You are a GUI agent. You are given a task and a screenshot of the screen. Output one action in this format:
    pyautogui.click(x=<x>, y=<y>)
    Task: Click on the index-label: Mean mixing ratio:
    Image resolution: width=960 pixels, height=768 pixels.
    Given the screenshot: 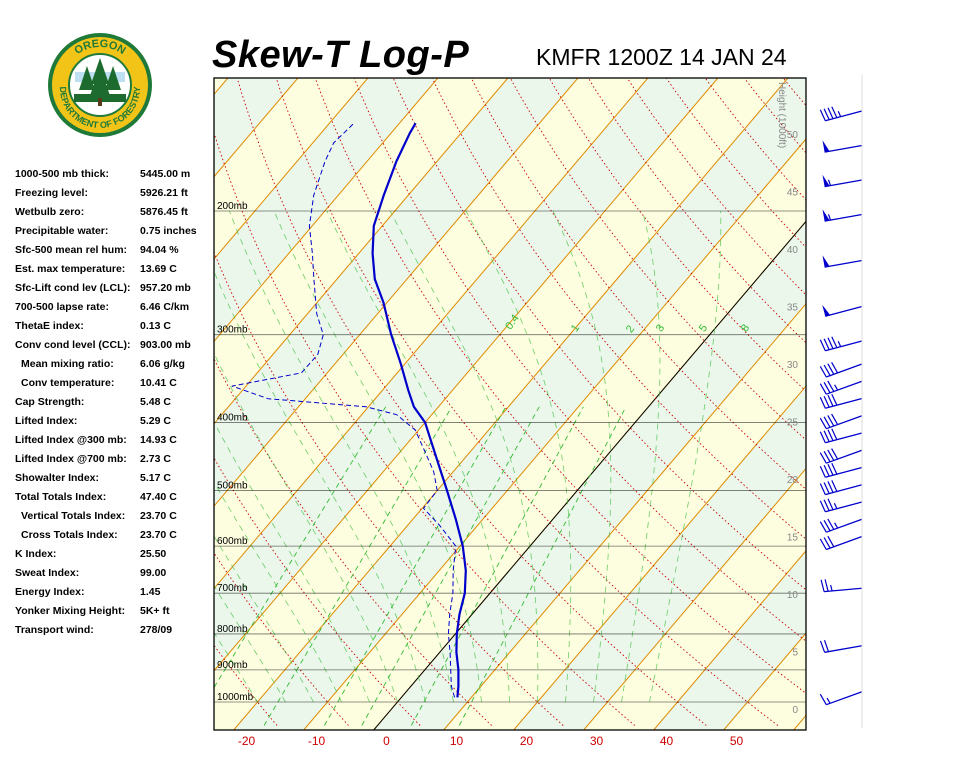 What is the action you would take?
    pyautogui.click(x=67, y=364)
    